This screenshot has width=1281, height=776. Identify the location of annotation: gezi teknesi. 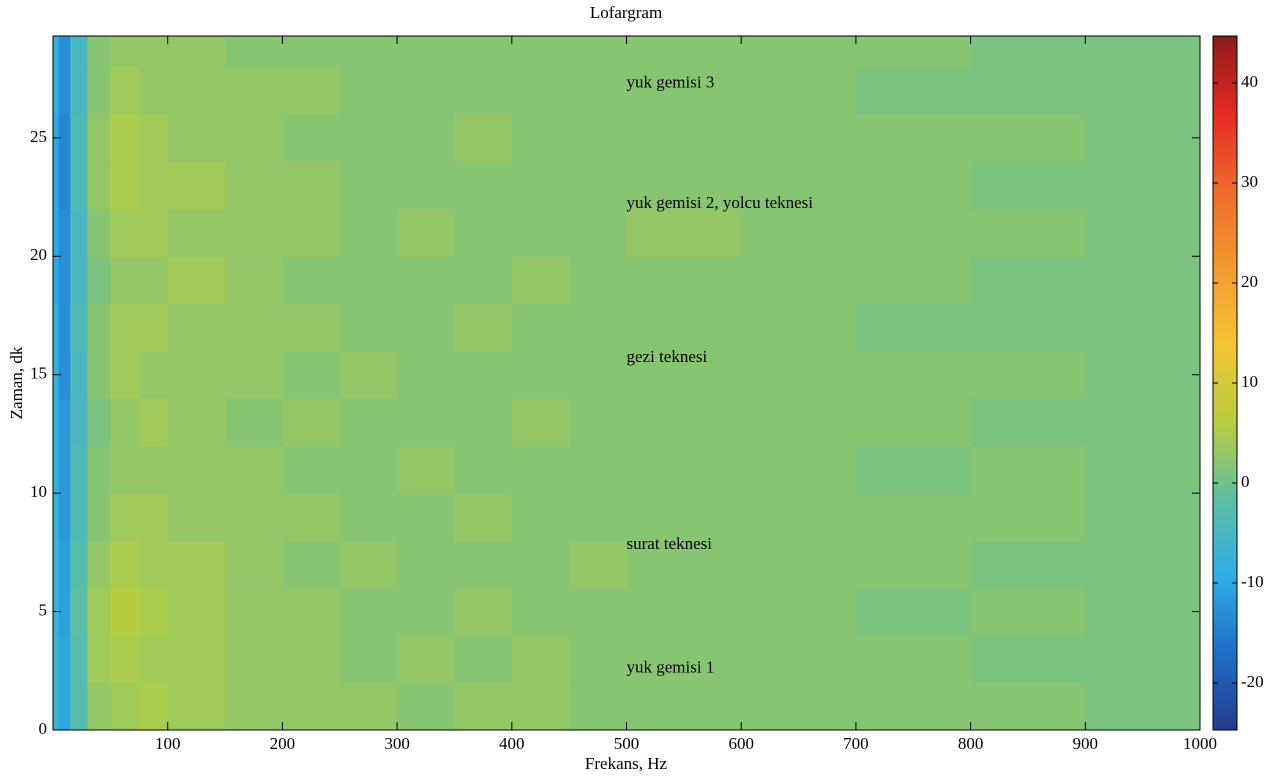
(667, 356).